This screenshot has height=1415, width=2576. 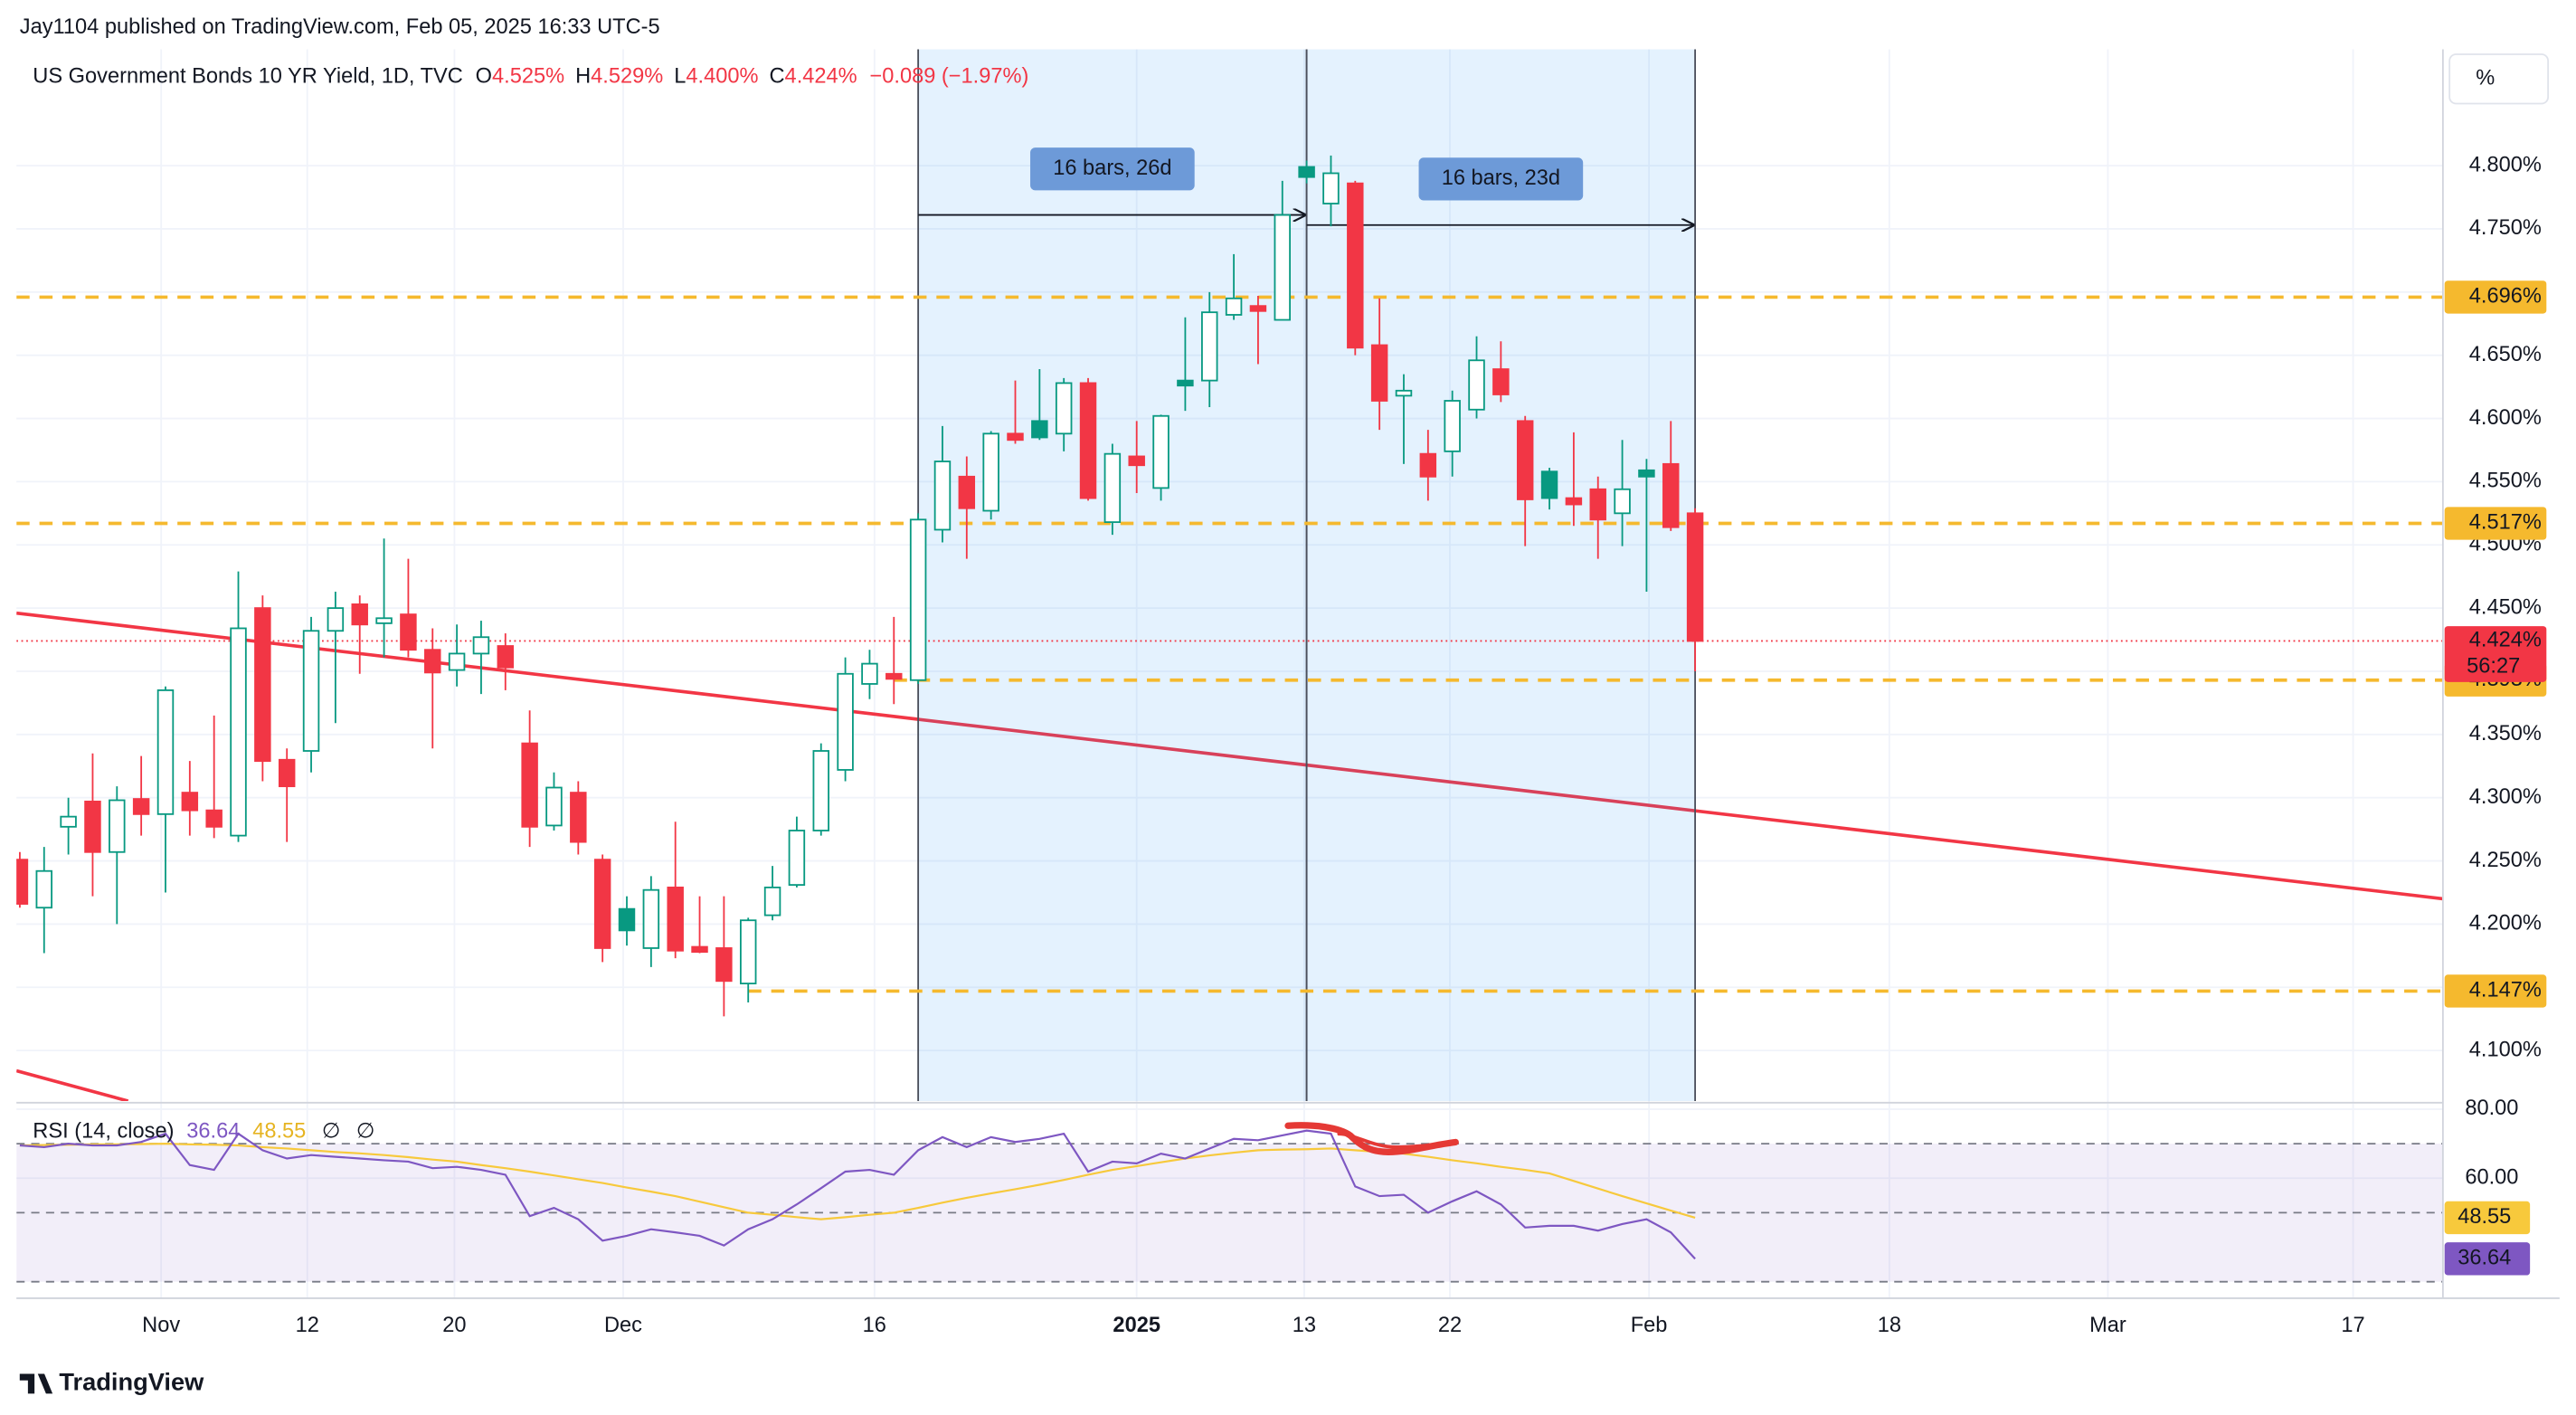 I want to click on x-tick-label: 17, so click(x=2352, y=1325).